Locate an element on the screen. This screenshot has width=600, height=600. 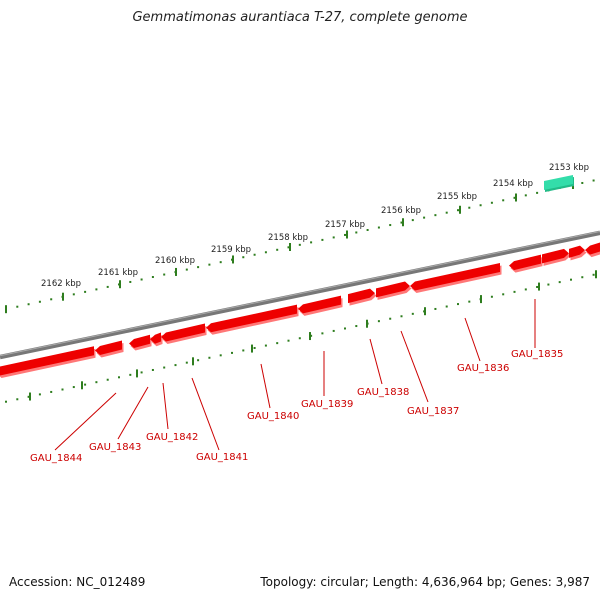
ruler-label: 2157 kbp is located at coordinates (345, 225).